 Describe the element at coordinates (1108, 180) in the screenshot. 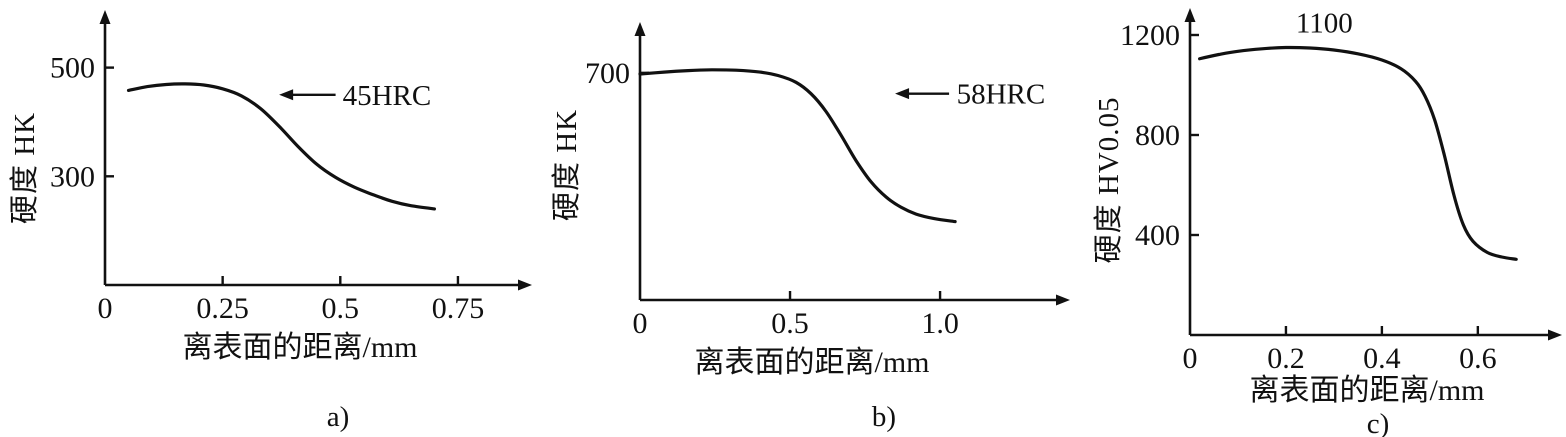

I see `y-axis-label: 硬度 HV0.05` at that location.